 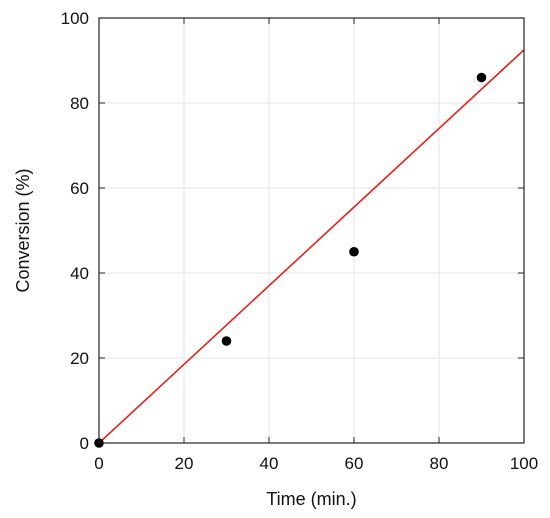 What do you see at coordinates (524, 463) in the screenshot?
I see `x-tick-label: 100` at bounding box center [524, 463].